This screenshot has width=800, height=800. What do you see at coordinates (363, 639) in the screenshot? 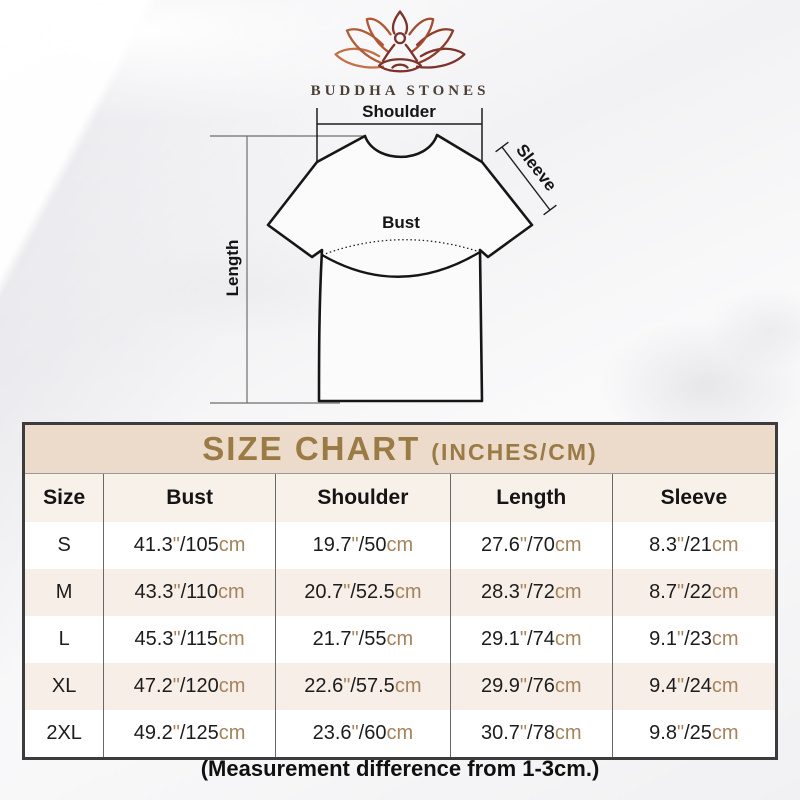
I see `shoulder-cell: 21.7"/55cm` at bounding box center [363, 639].